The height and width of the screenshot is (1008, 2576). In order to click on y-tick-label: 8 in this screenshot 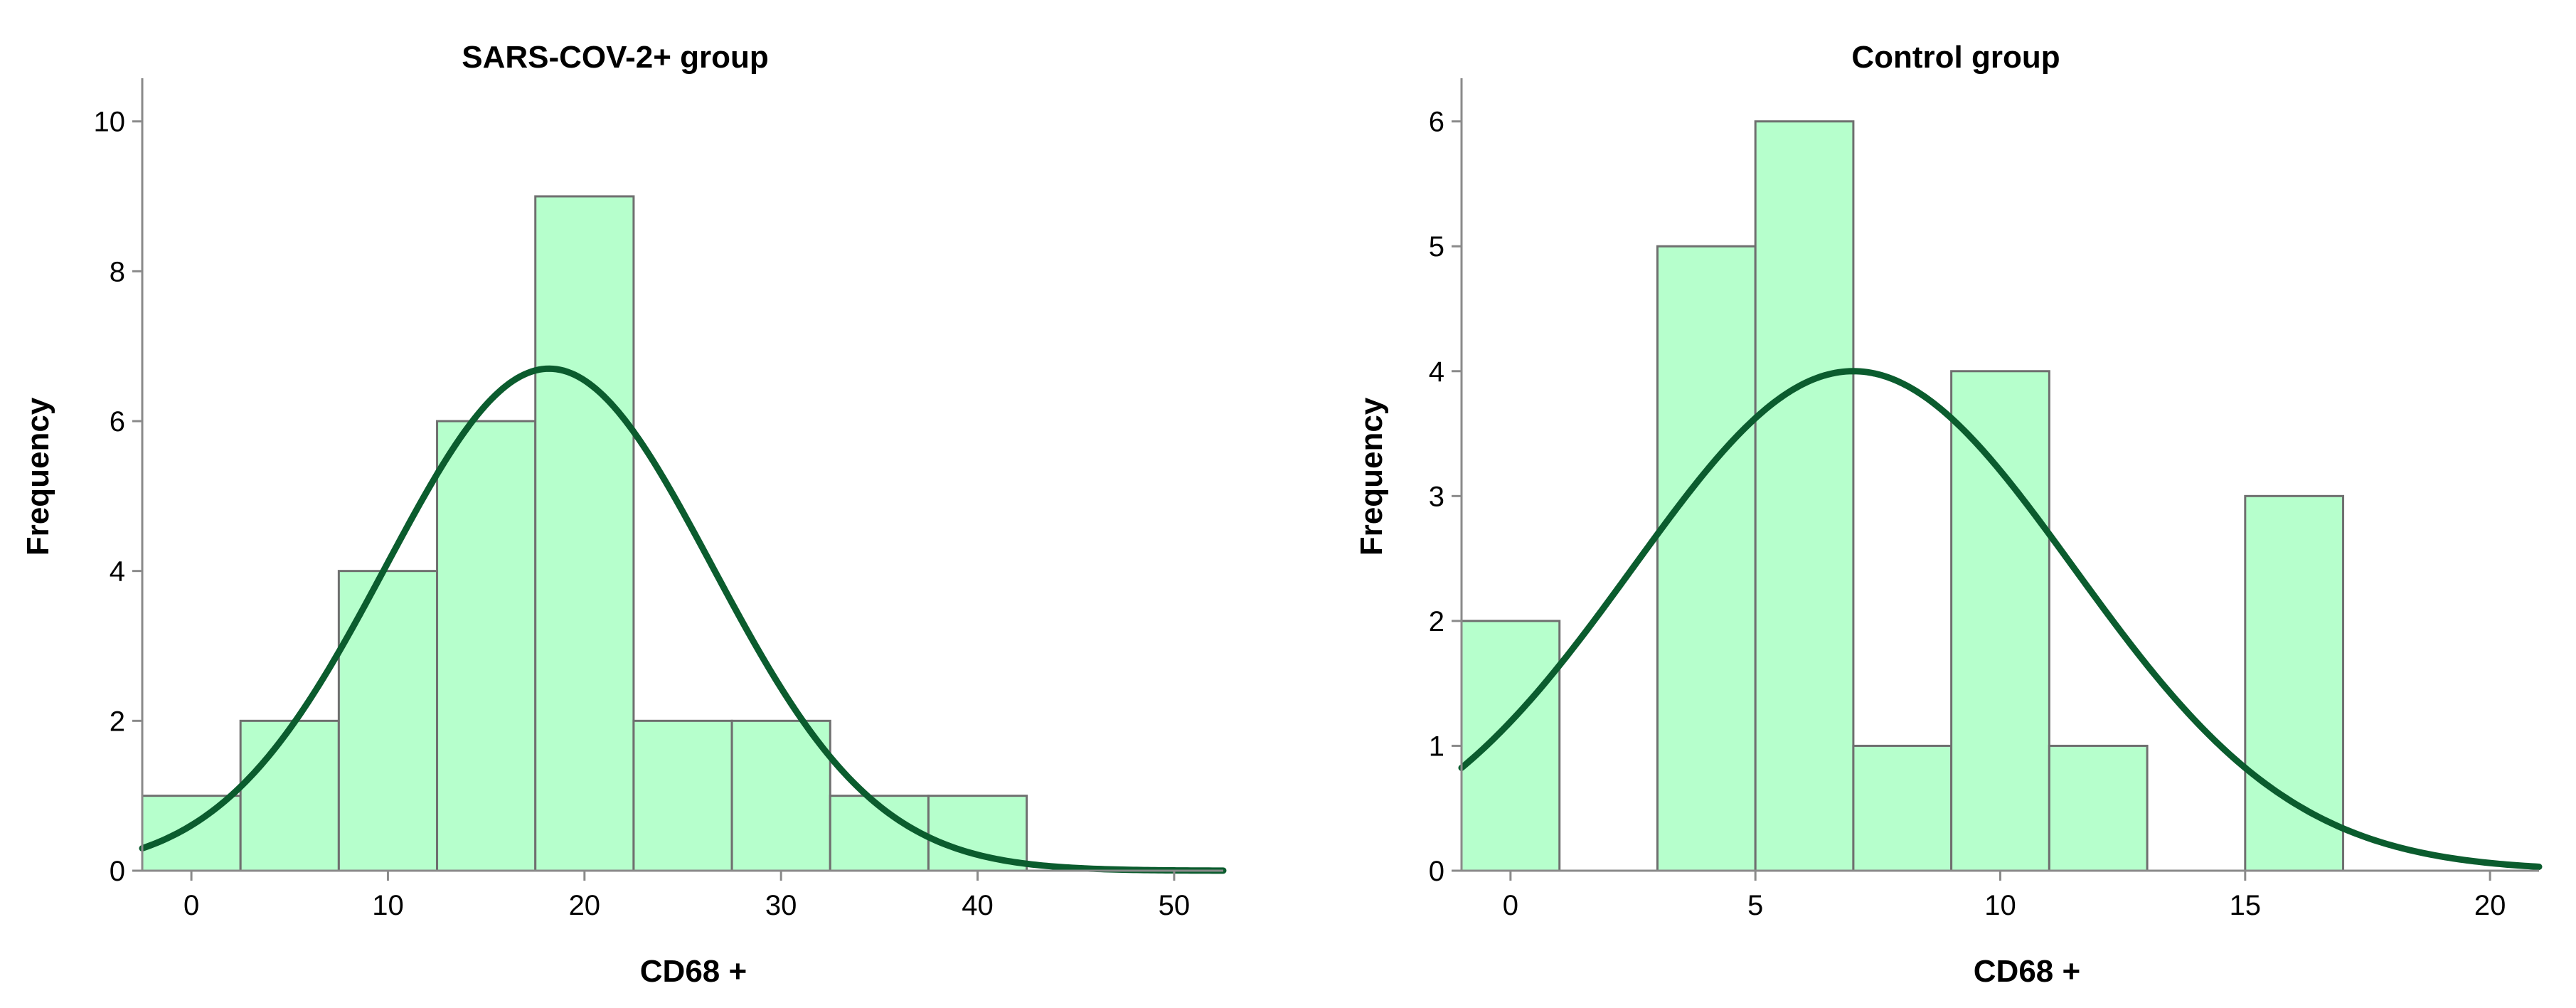, I will do `click(117, 271)`.